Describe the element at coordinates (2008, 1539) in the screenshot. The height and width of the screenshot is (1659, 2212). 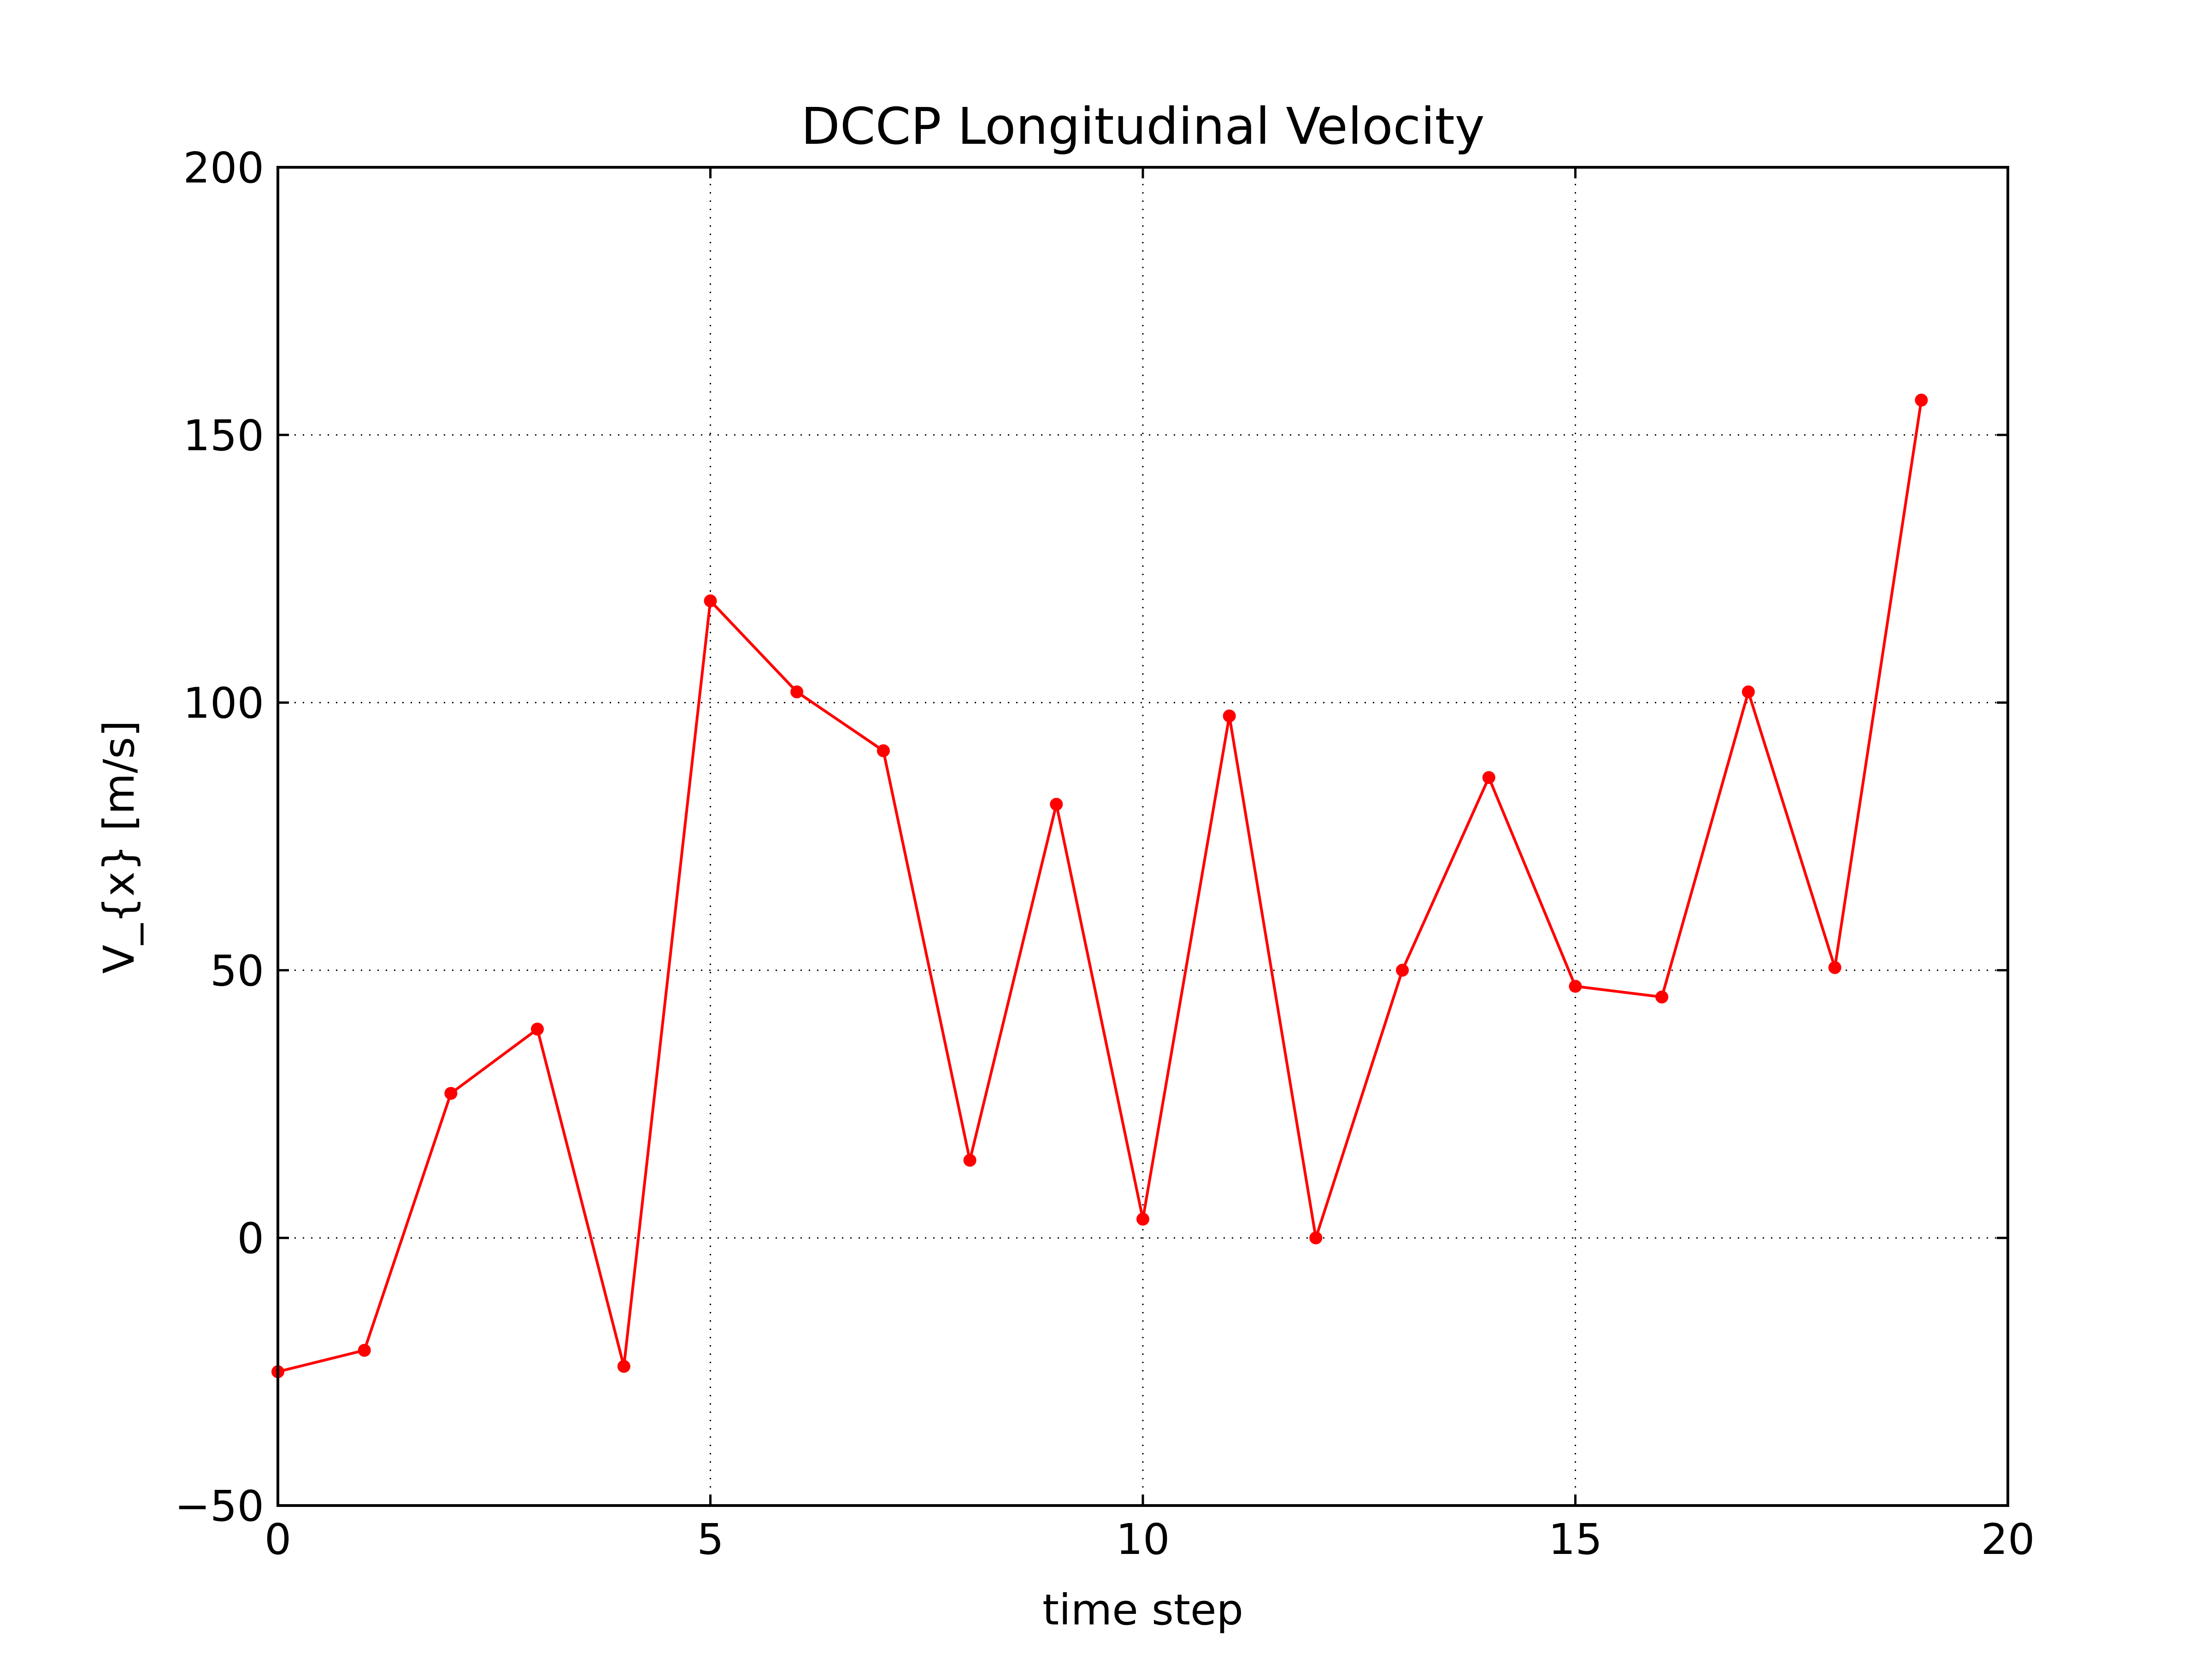
I see `x-tick-label: 20` at that location.